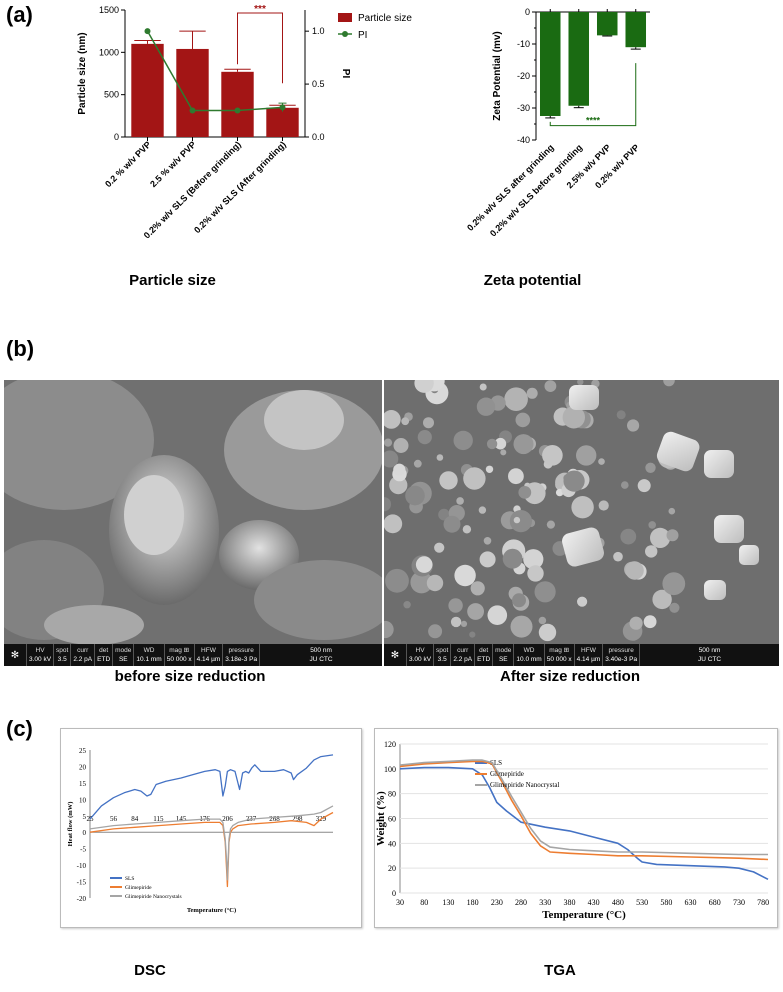 The height and width of the screenshot is (992, 783). I want to click on x-tick-label: 580, so click(666, 902).